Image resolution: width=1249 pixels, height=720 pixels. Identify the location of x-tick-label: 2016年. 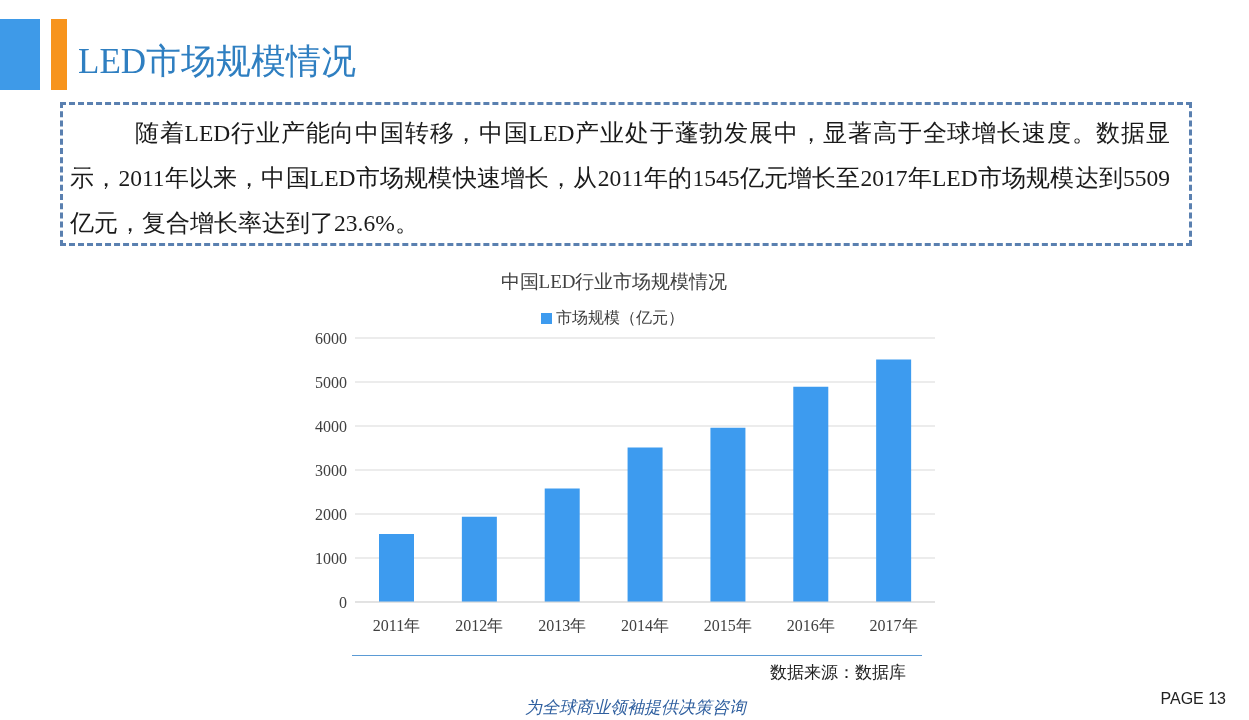
(810, 626).